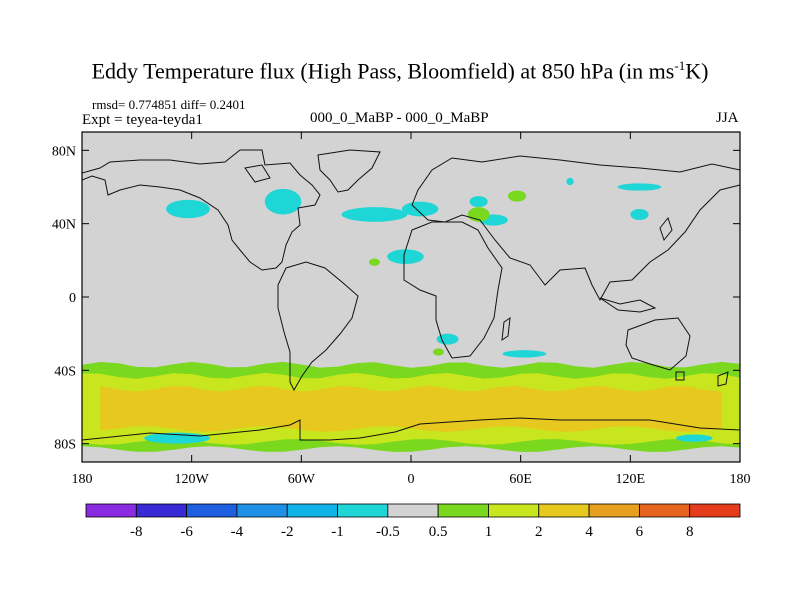  Describe the element at coordinates (64, 225) in the screenshot. I see `y-tick-label: 40N` at that location.